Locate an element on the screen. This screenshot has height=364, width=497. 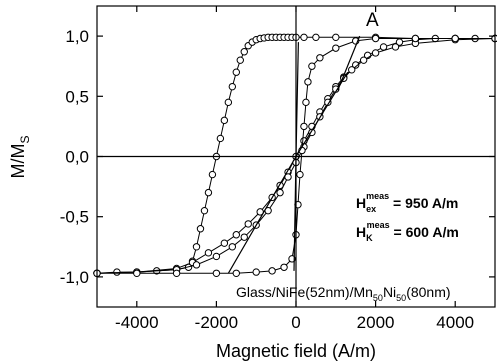
y-tick-label: -0,5 is located at coordinates (74, 217).